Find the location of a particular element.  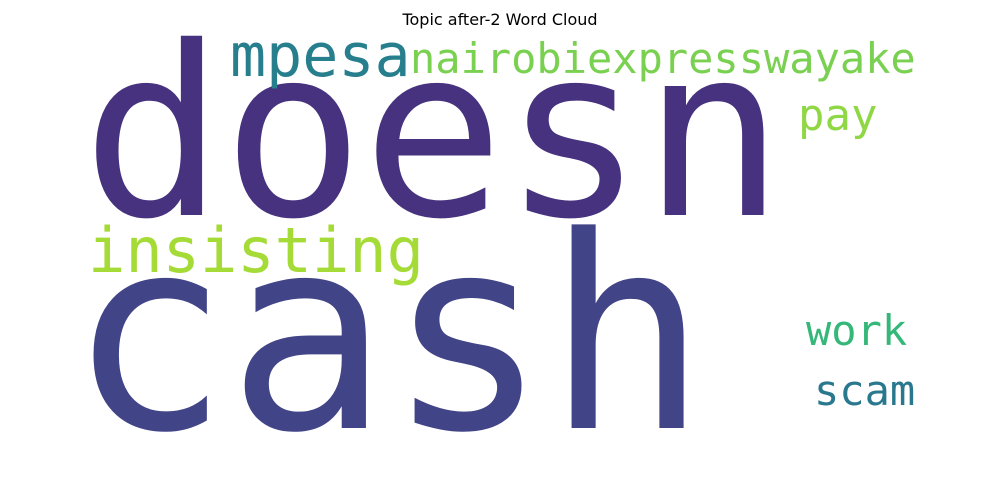

word-pay: pay is located at coordinates (838, 115).